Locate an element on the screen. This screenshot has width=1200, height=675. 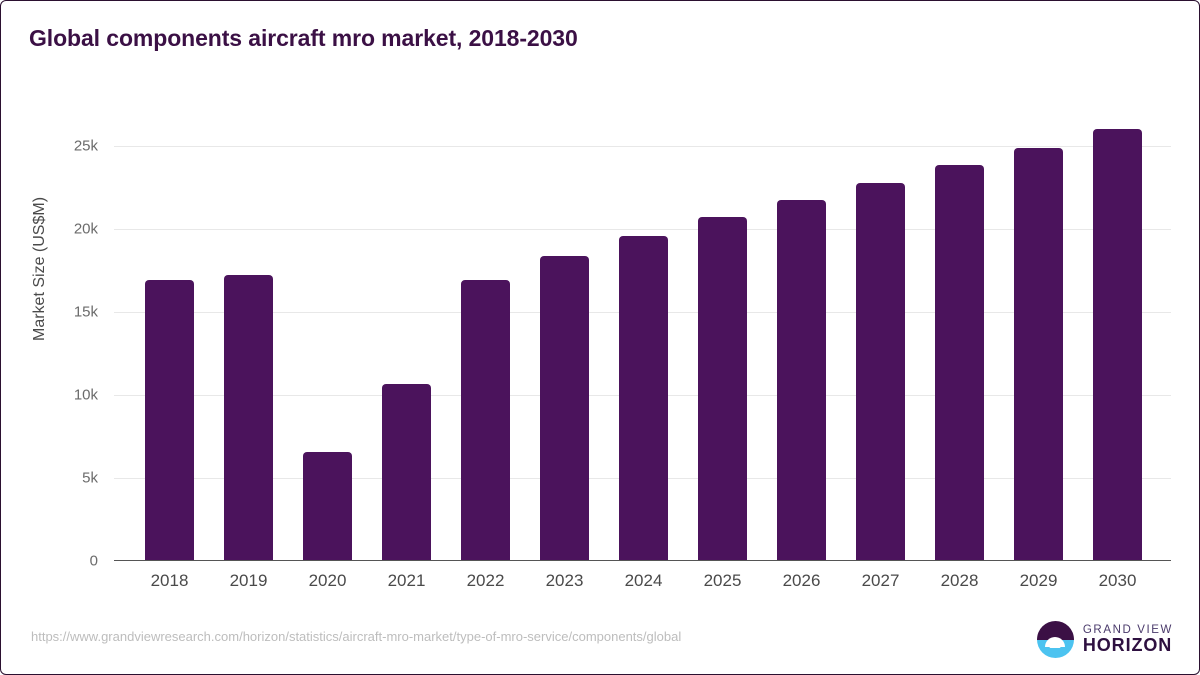
x-axis-tick-label: 2024 is located at coordinates (643, 580).